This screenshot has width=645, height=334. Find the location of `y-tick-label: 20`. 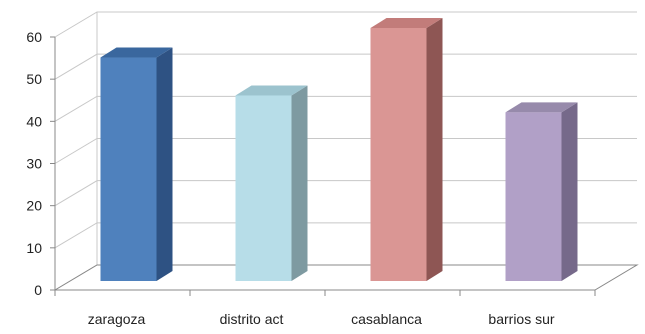

y-tick-label: 20 is located at coordinates (34, 206).